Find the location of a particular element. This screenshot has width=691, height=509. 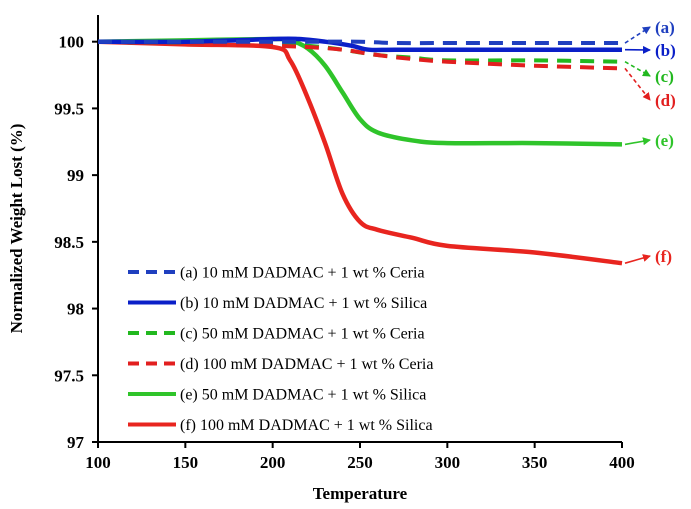

x-tick-label: 100 is located at coordinates (98, 462).